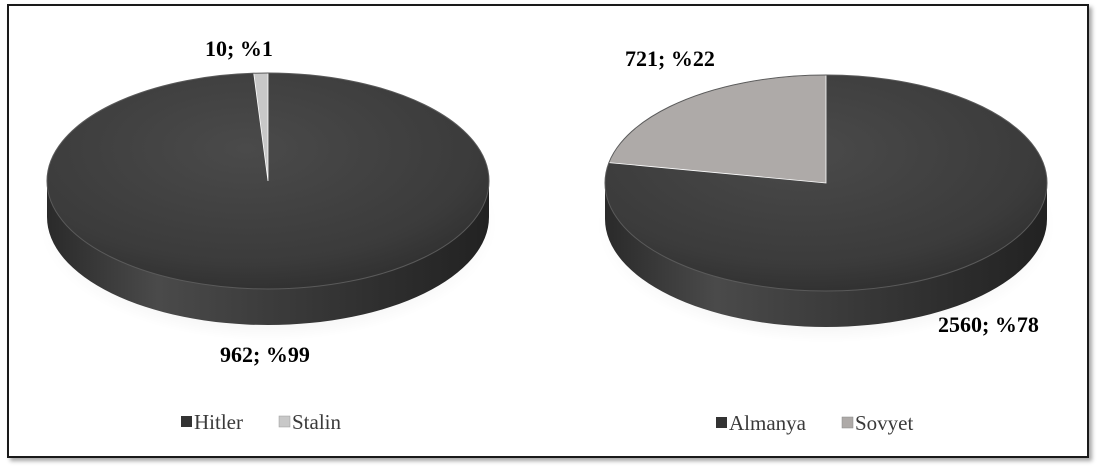 The image size is (1099, 466). Describe the element at coordinates (768, 423) in the screenshot. I see `legend-label-almanya: Almanya` at that location.